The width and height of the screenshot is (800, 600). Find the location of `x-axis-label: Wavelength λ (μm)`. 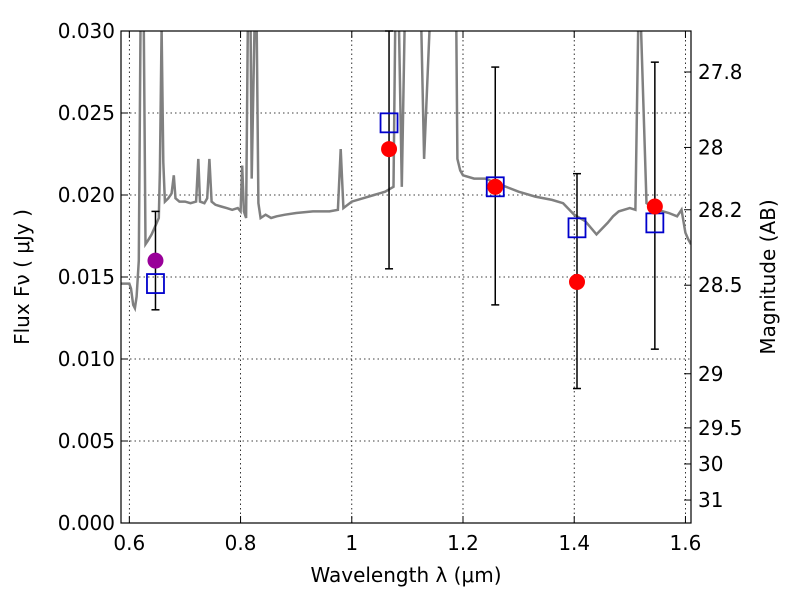

x-axis-label: Wavelength λ (μm) is located at coordinates (405, 575).